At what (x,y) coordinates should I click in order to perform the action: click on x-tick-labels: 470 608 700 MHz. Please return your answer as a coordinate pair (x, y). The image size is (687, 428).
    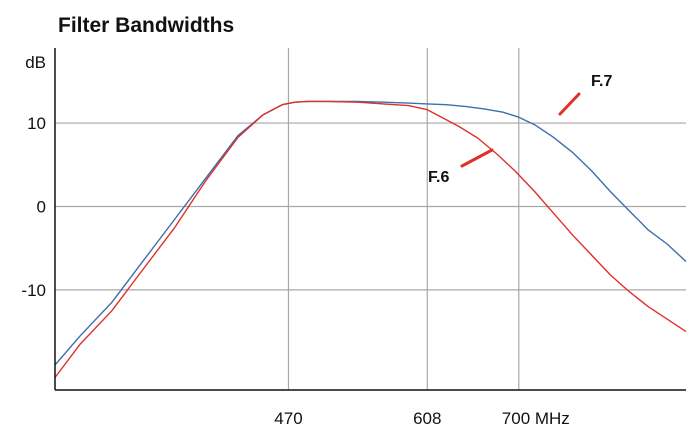
    Looking at the image, I should click on (422, 418).